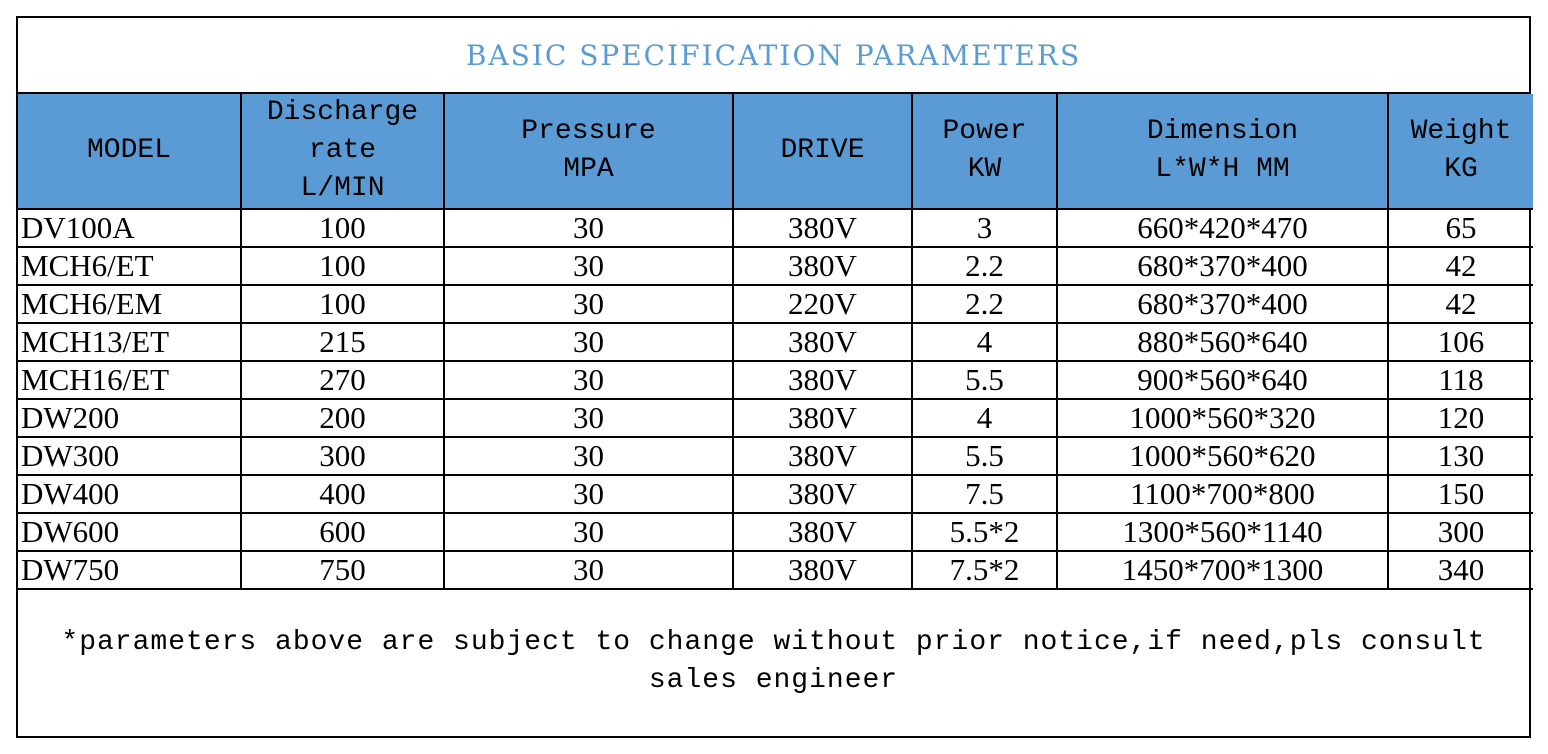  I want to click on cell-model: MCH16/ET, so click(130, 380).